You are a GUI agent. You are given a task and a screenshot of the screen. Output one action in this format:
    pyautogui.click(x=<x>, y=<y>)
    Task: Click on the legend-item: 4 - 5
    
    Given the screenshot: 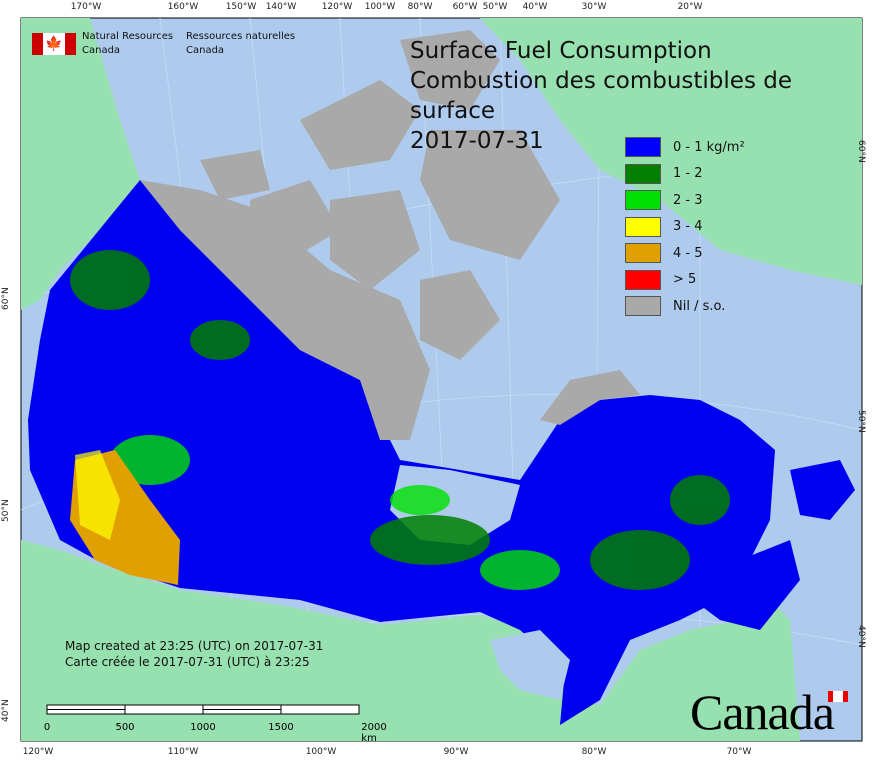 What is the action you would take?
    pyautogui.click(x=685, y=253)
    